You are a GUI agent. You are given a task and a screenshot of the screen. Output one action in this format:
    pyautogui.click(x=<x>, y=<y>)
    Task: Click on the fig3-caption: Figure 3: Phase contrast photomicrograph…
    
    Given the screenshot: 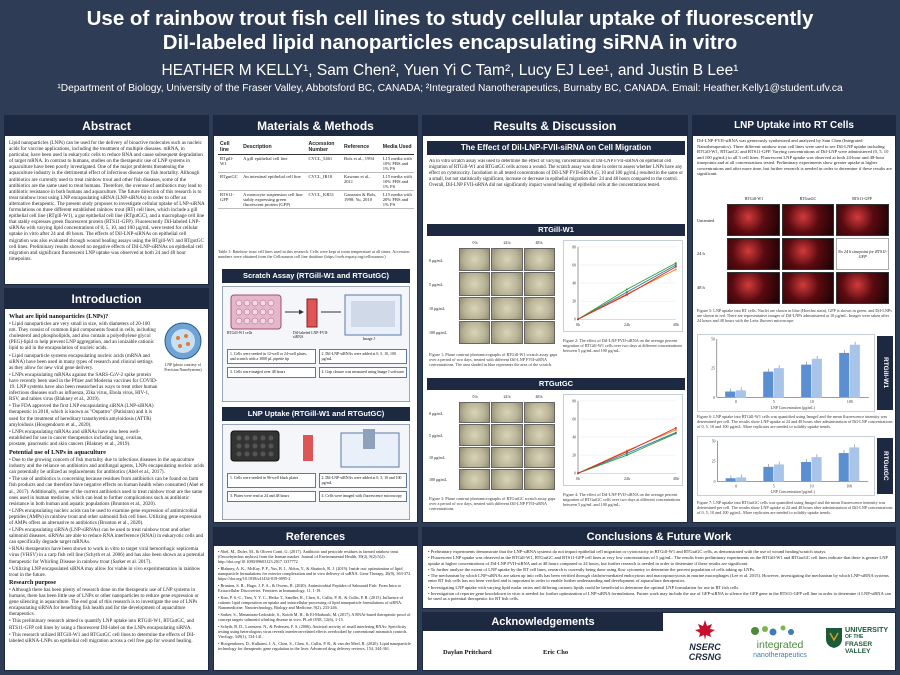 What is the action you would take?
    pyautogui.click(x=492, y=503)
    